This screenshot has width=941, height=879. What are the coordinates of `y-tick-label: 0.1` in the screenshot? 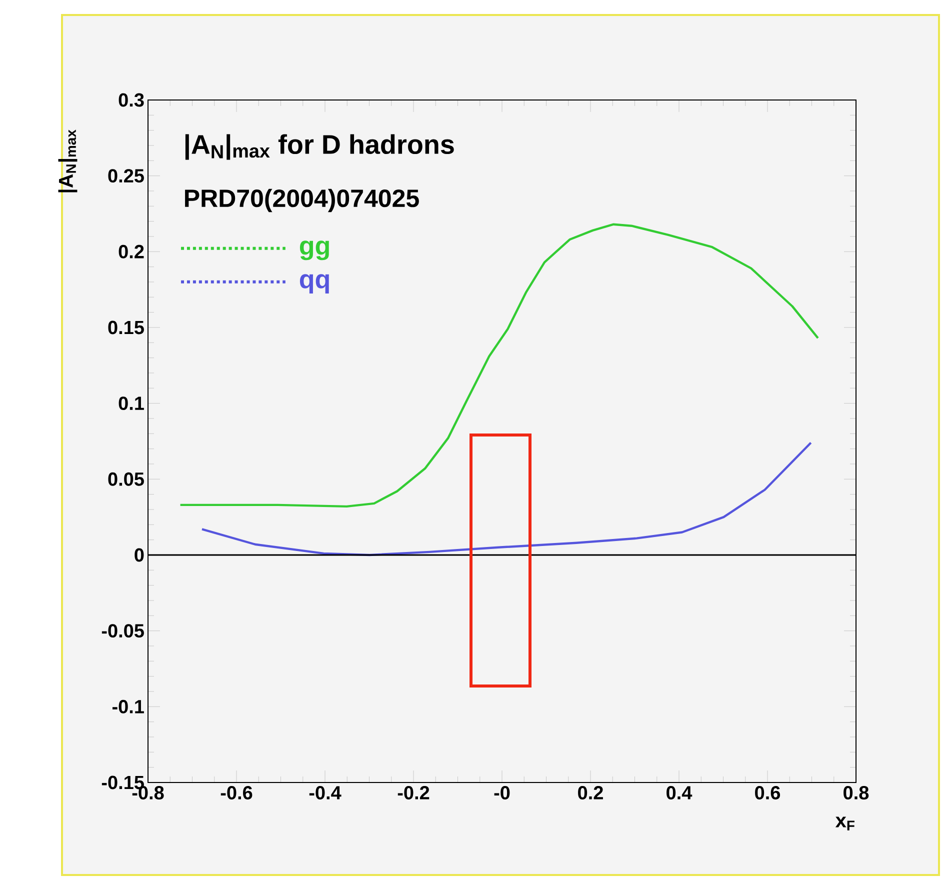 It's located at (131, 403).